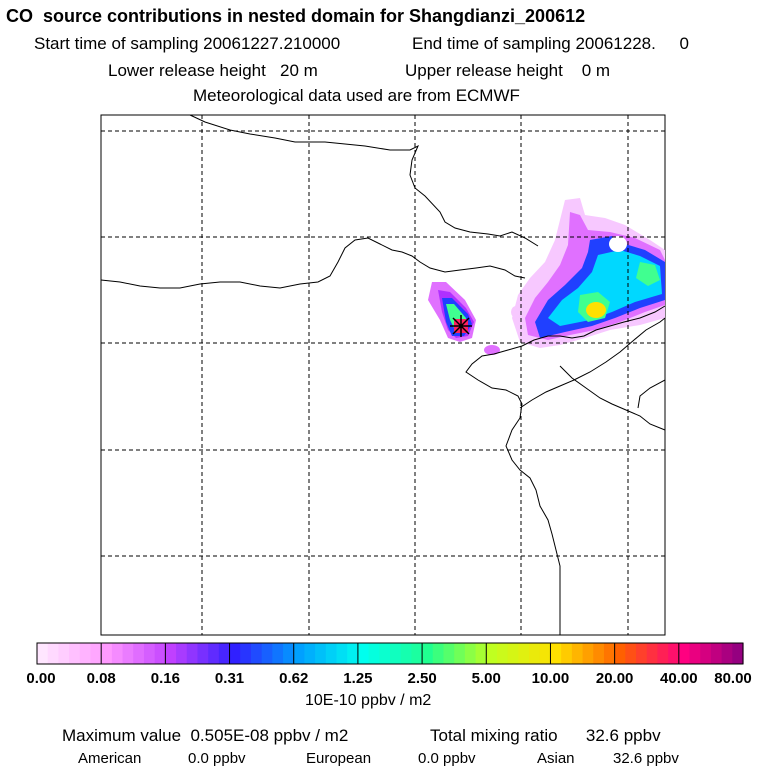 The image size is (768, 769). I want to click on receptor-star-marker, so click(461, 326).